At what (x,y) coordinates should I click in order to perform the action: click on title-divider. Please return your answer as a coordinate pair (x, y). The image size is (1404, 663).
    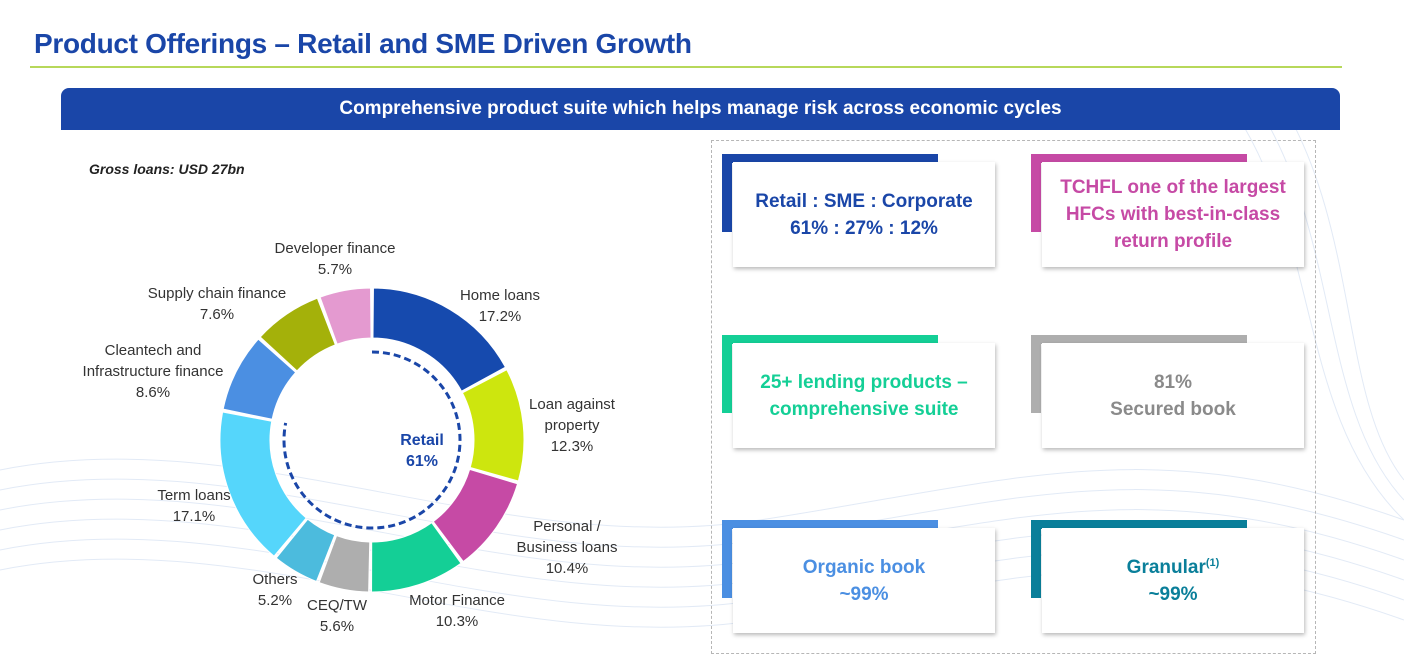
    Looking at the image, I should click on (686, 67).